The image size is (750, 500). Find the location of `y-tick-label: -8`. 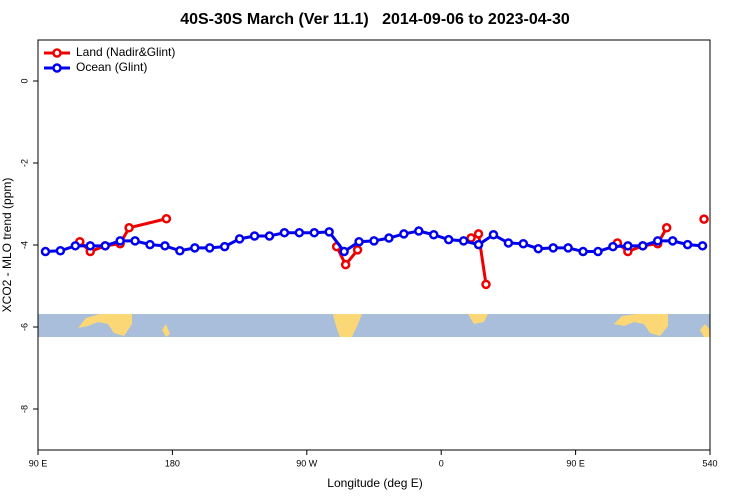

y-tick-label: -8 is located at coordinates (24, 409).